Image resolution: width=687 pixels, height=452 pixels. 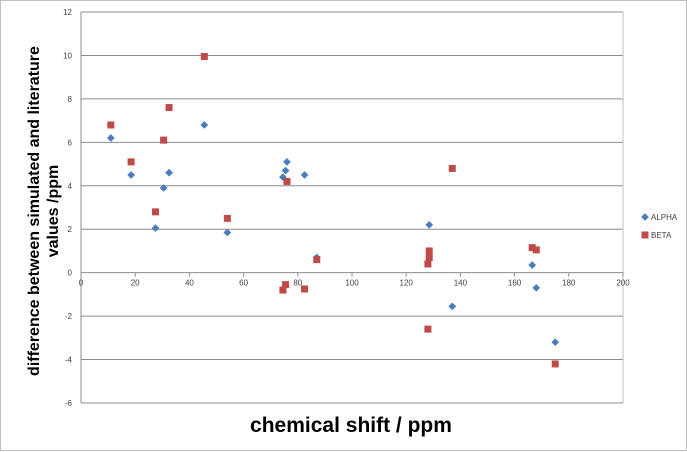 What do you see at coordinates (515, 283) in the screenshot?
I see `x-tick-label: 160` at bounding box center [515, 283].